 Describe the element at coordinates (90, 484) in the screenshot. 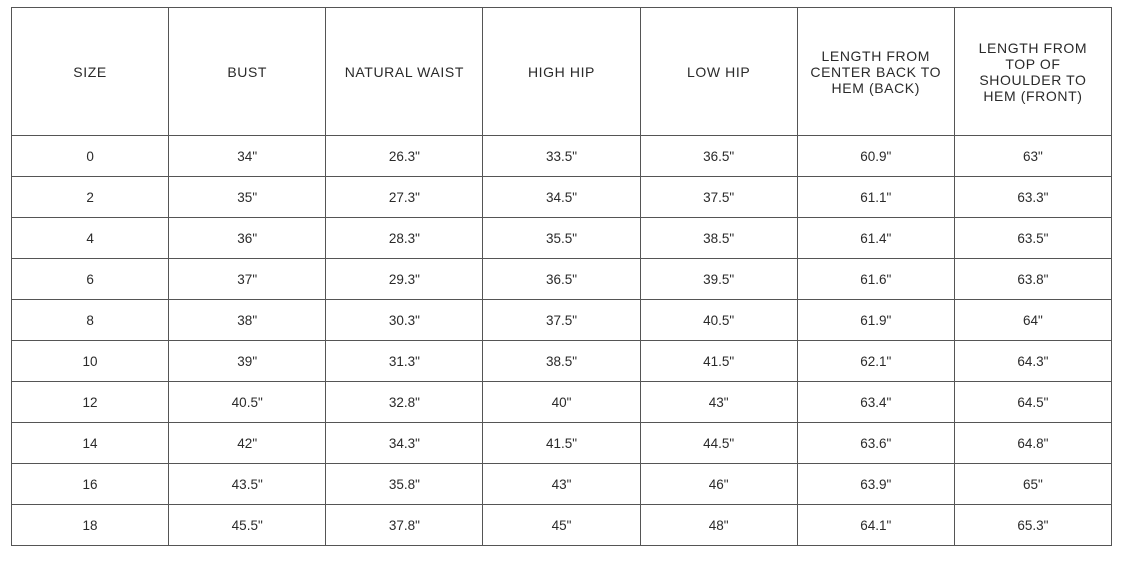

I see `table-cell: 16` at that location.